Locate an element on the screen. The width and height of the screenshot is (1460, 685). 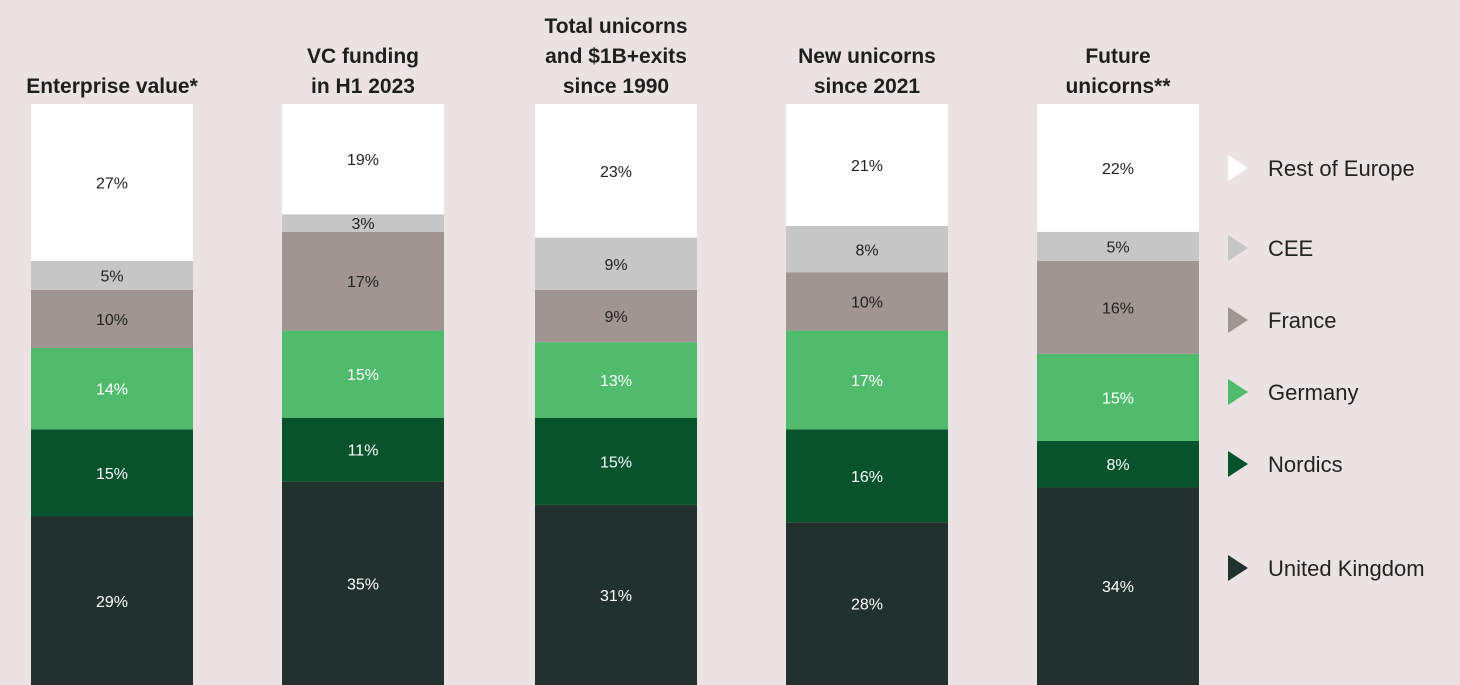
legend-label: Rest of Europe is located at coordinates (1341, 168).